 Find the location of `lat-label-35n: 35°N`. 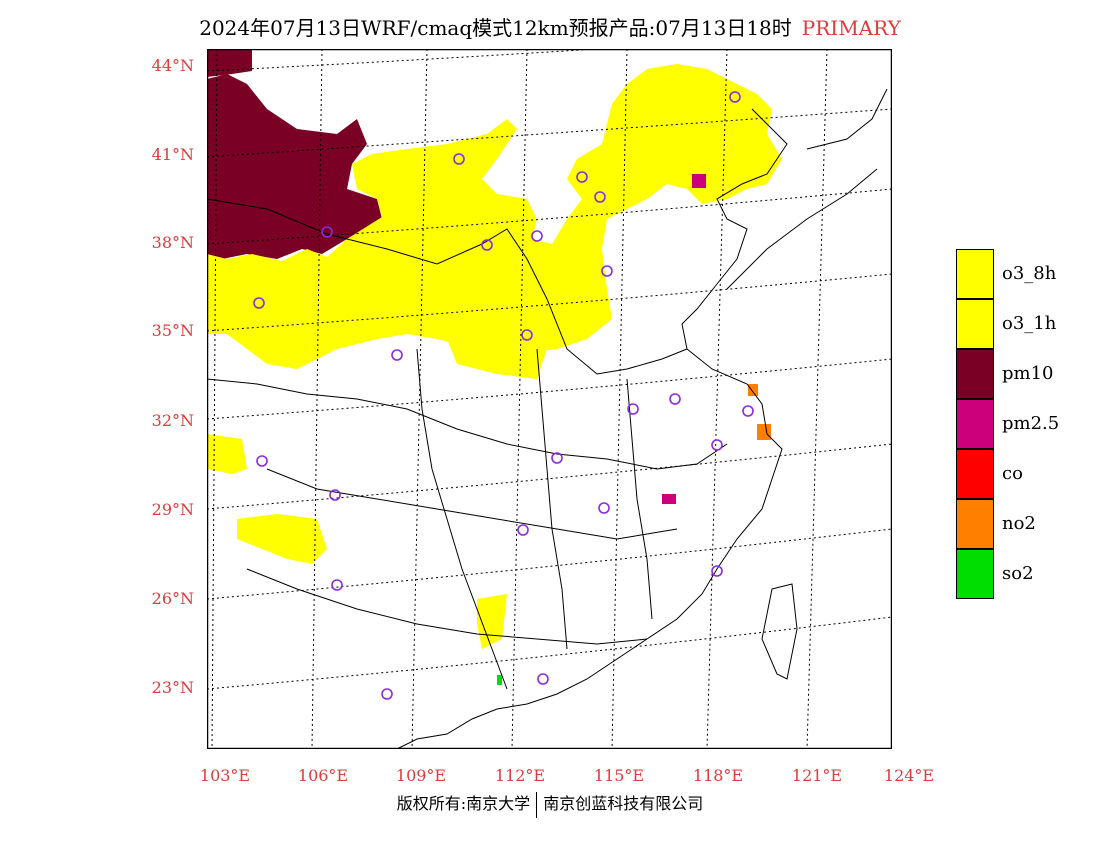

lat-label-35n: 35°N is located at coordinates (172, 330).